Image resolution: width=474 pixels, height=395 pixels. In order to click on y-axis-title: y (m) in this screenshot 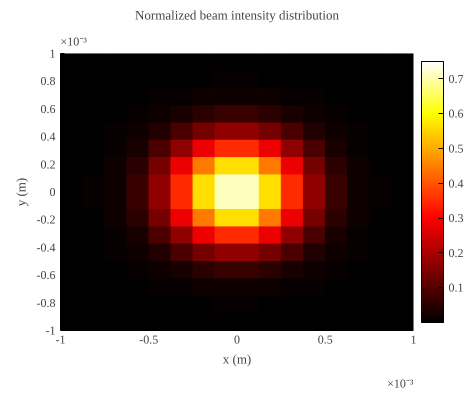, I will do `click(21, 192)`.